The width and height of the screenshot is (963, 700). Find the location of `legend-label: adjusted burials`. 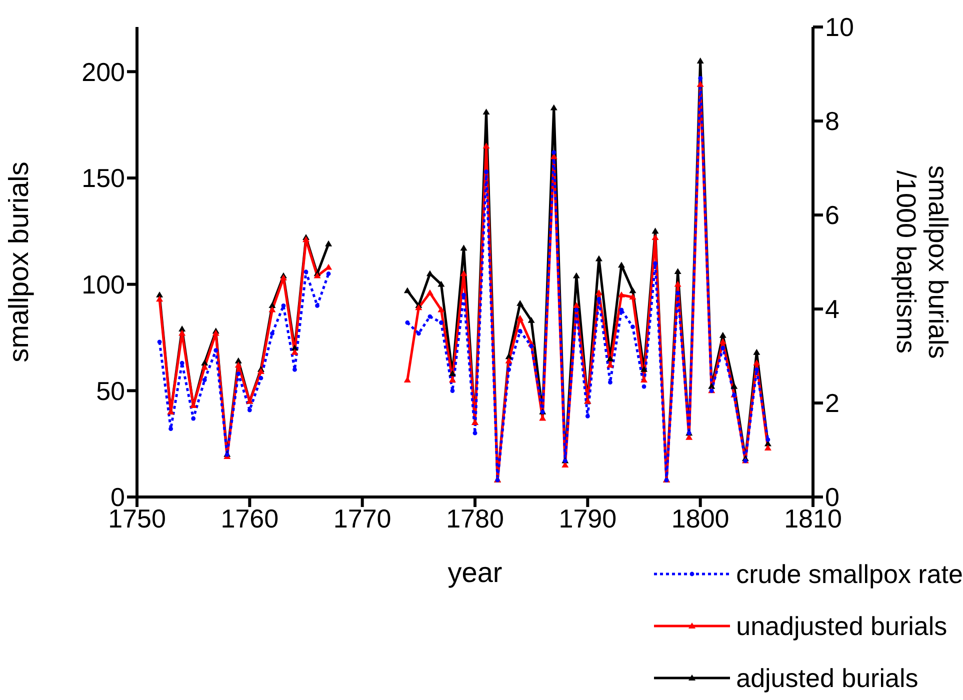

legend-label: adjusted burials is located at coordinates (827, 678).